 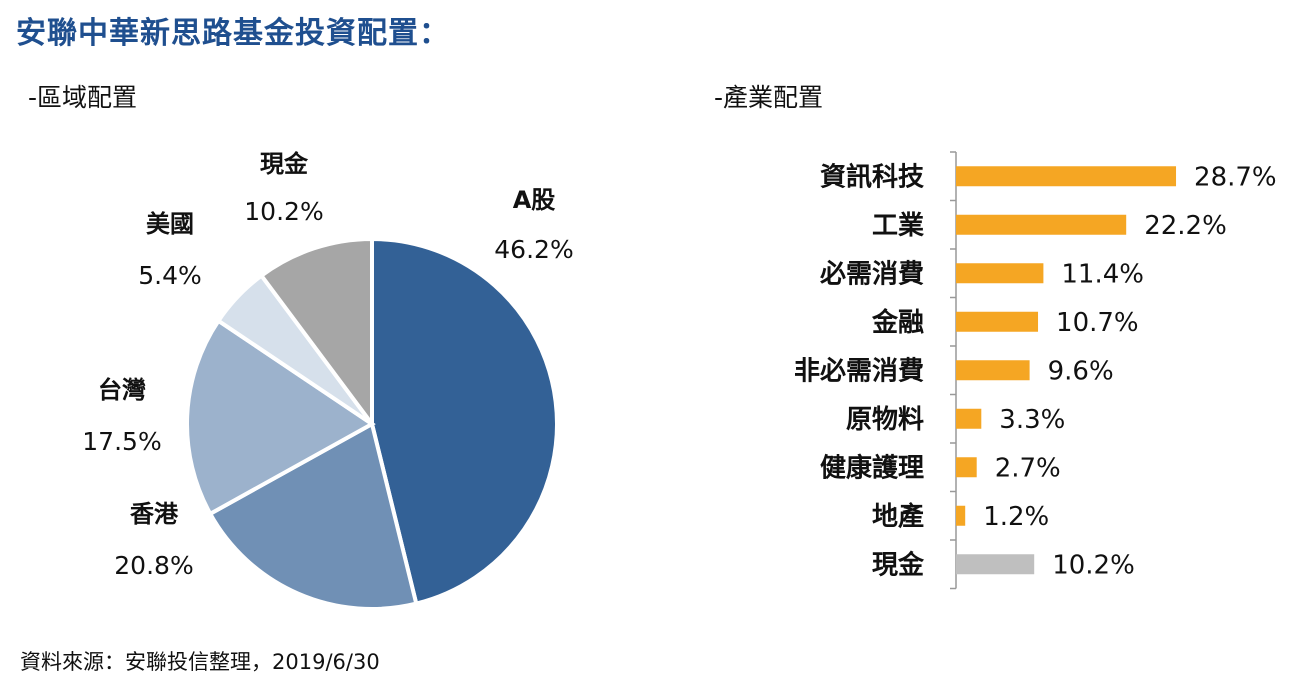 What do you see at coordinates (121, 441) in the screenshot?
I see `pie-value-label-3: 17.5%` at bounding box center [121, 441].